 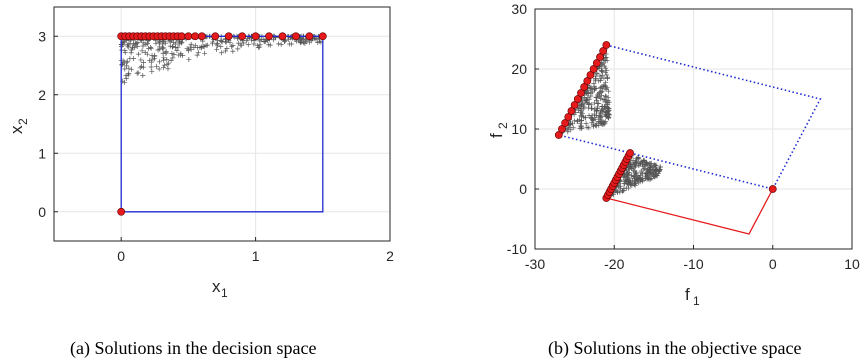 I want to click on x-tick-label: 2, so click(x=390, y=256).